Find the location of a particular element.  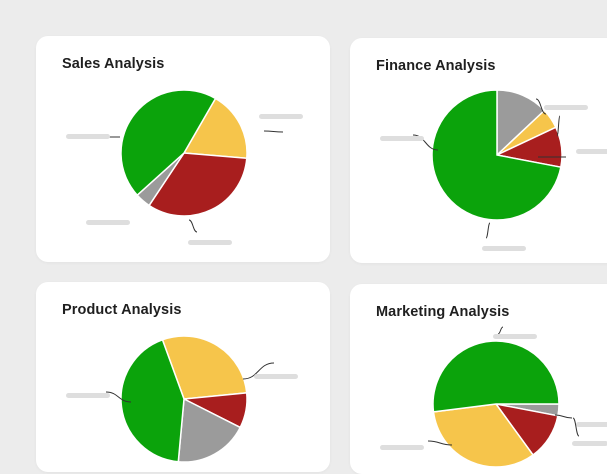

chart-title: Product Analysis is located at coordinates (122, 310).